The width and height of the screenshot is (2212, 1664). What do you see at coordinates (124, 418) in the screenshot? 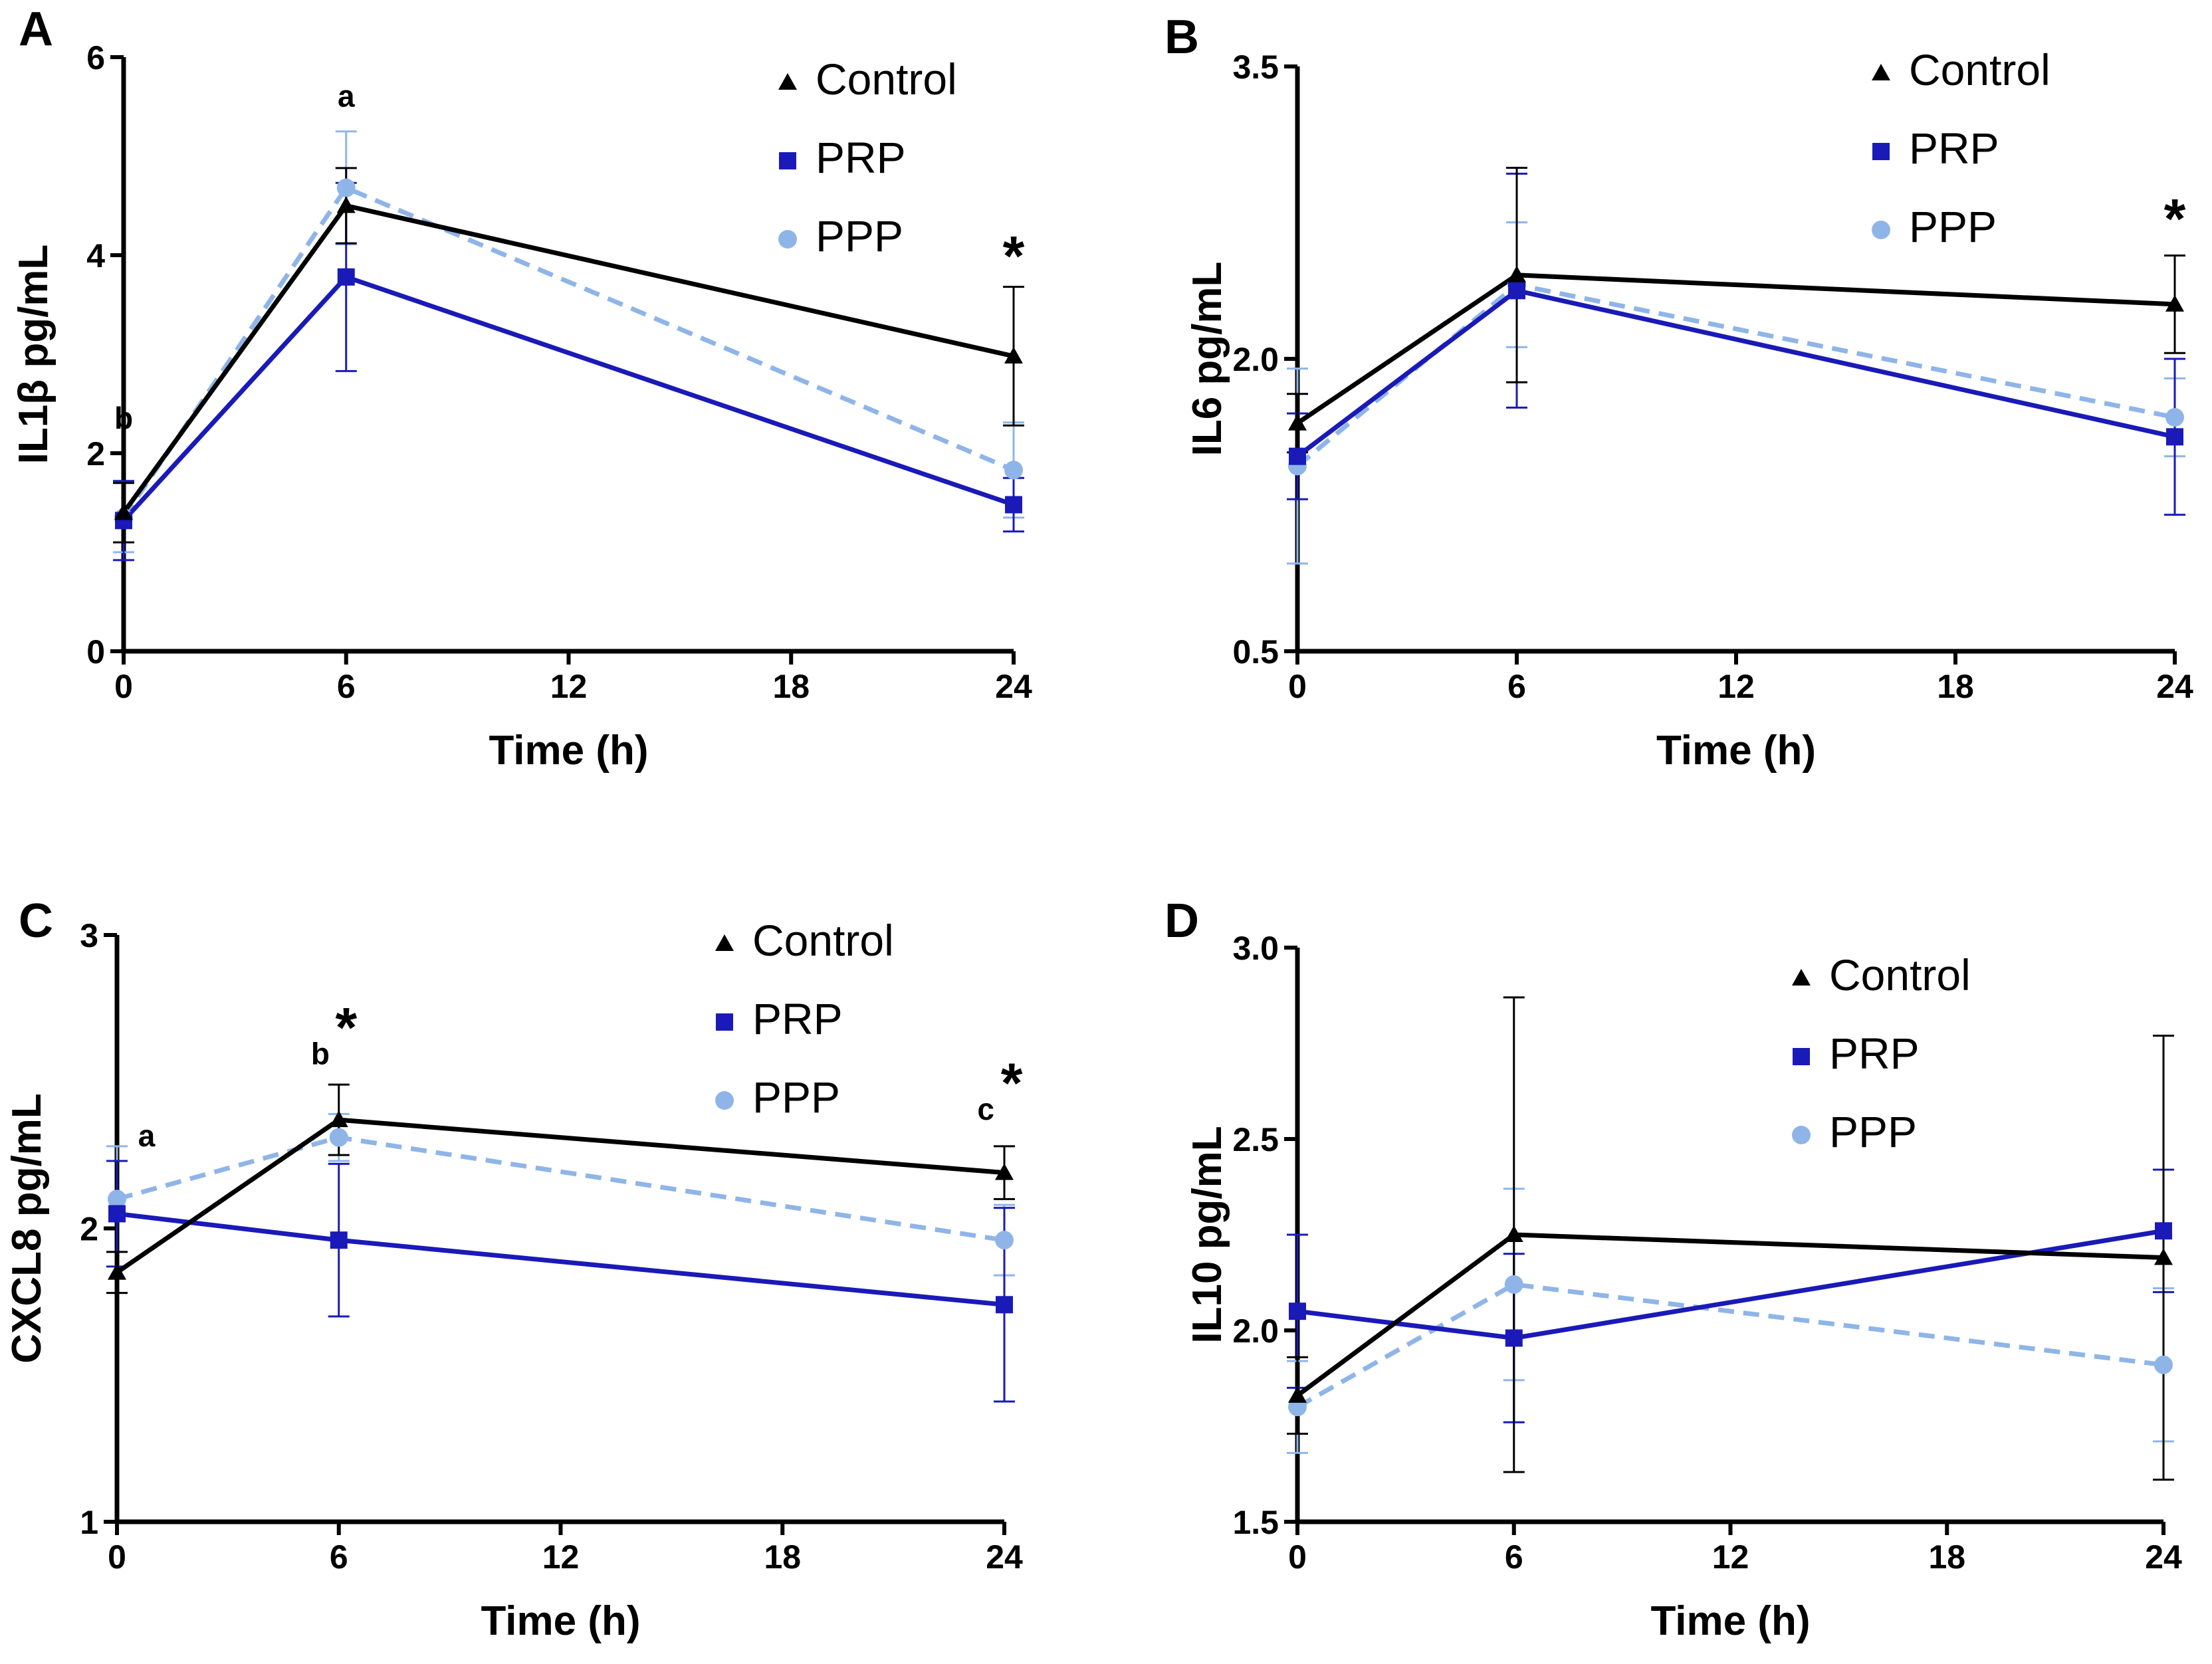
I see `significance-letter: b` at bounding box center [124, 418].